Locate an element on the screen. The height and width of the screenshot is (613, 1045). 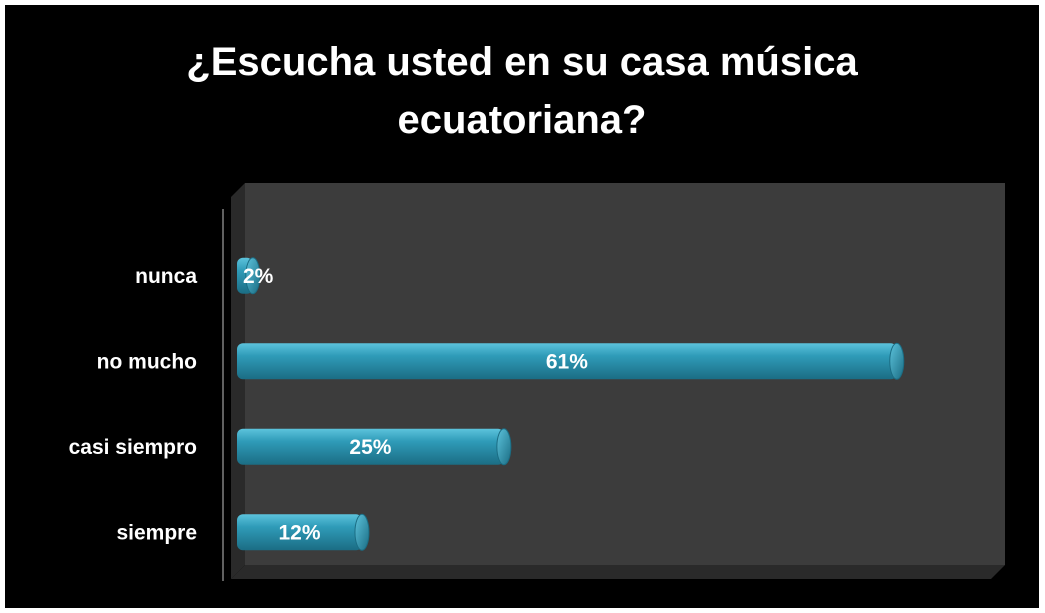
plot-floor is located at coordinates (618, 572).